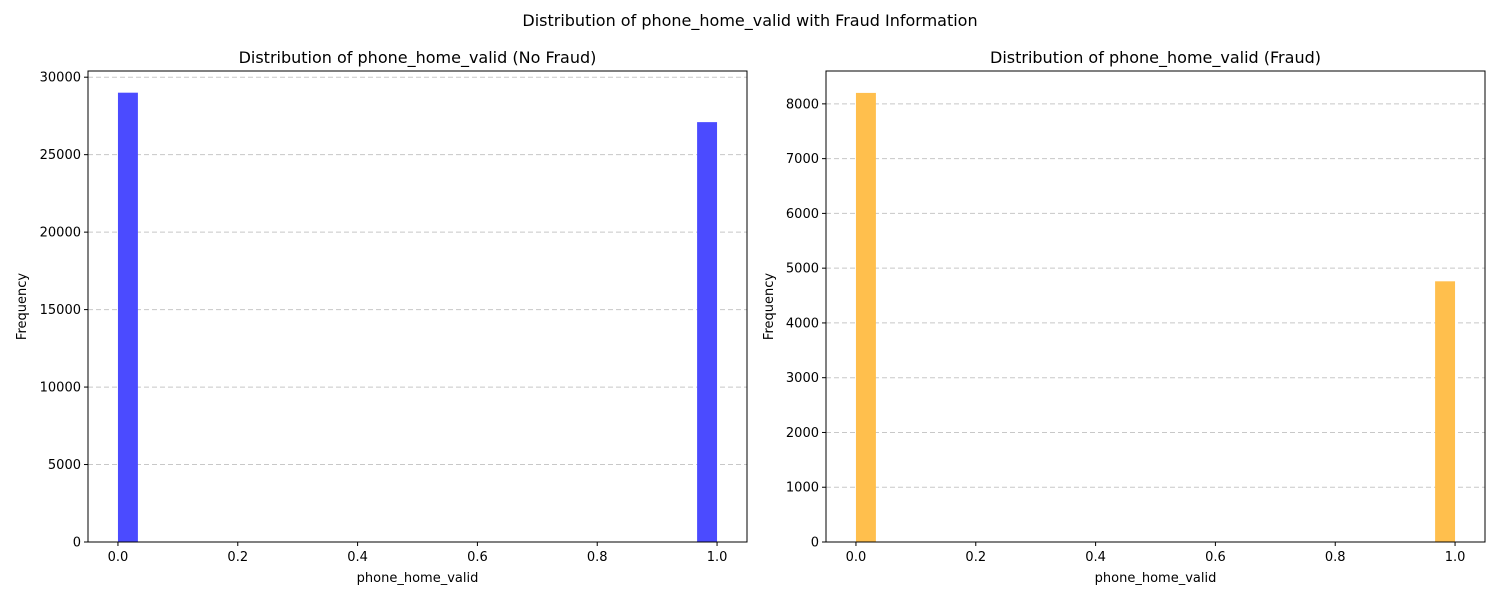  I want to click on y-tick-label-no-fraud-0: 0, so click(77, 543).